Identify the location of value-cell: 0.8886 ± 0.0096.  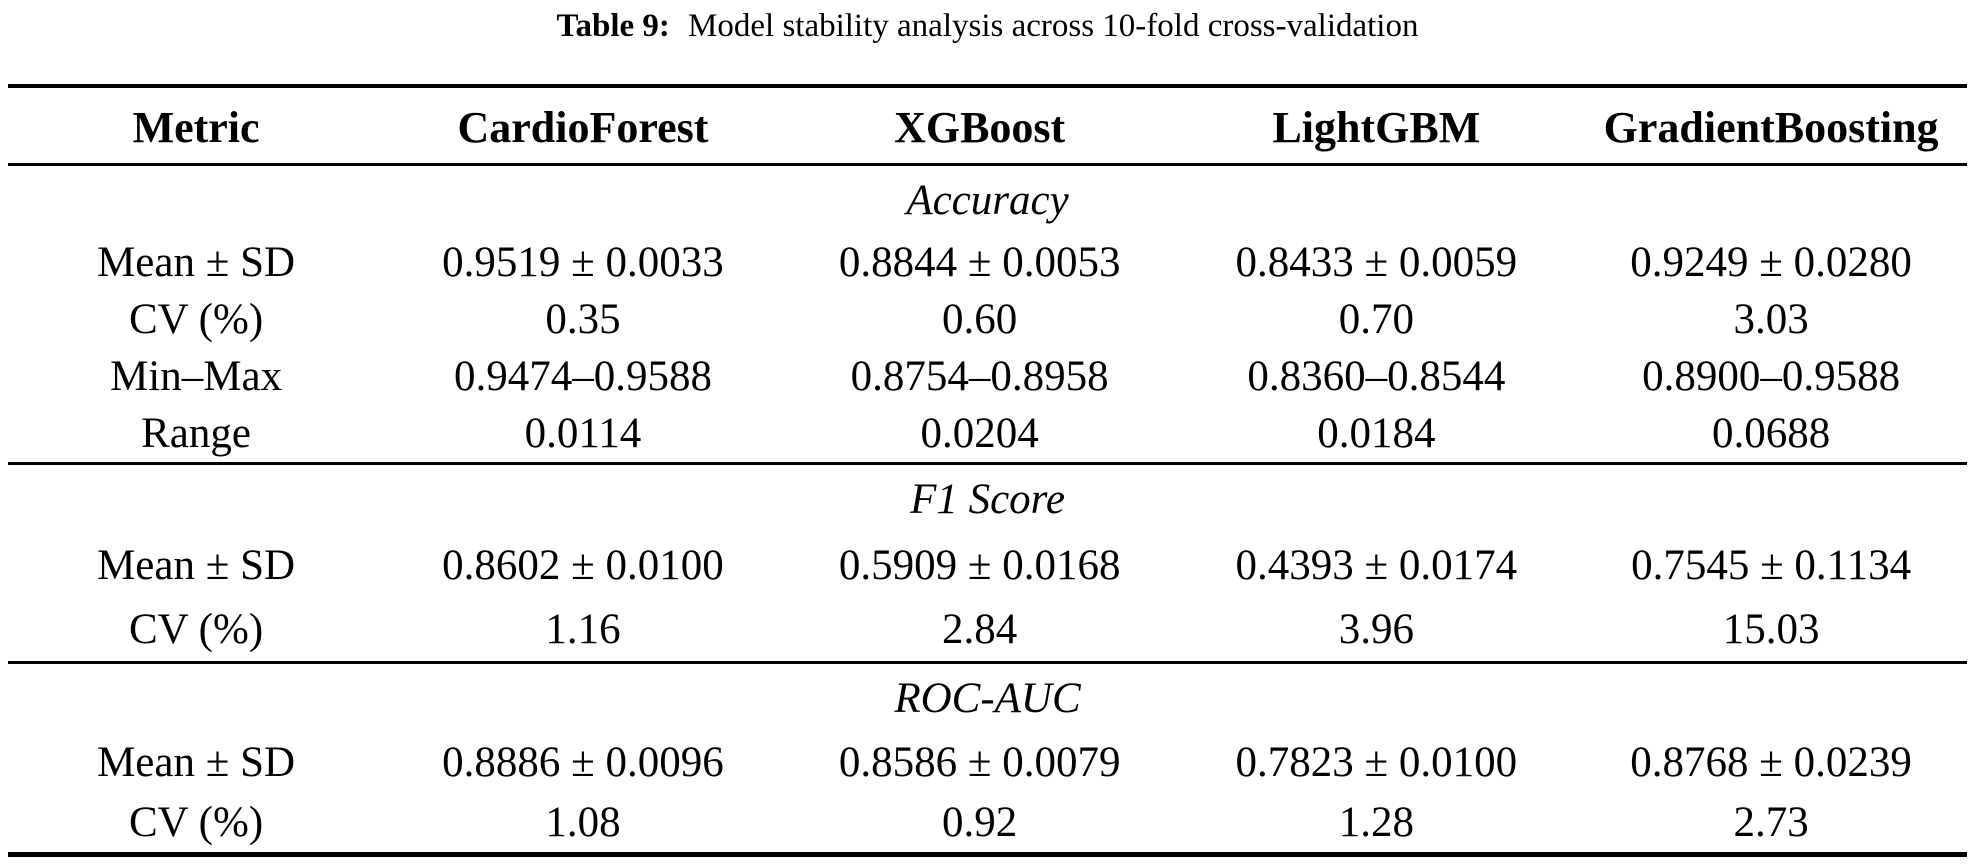
(583, 762).